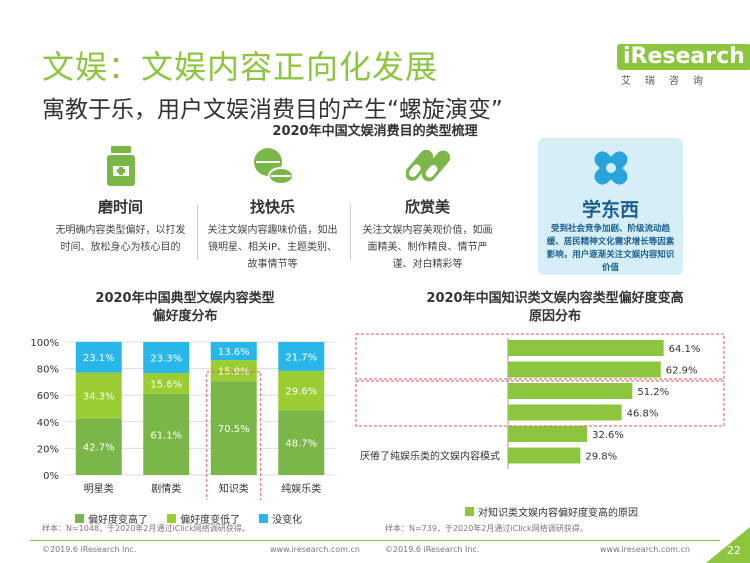  I want to click on legend-item: 偏好度变低了, so click(203, 518).